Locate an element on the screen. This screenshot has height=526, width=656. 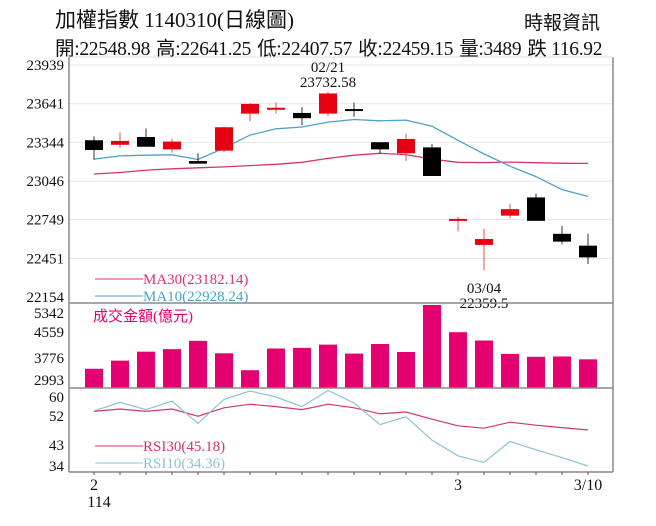
volume-tick-label: 4559 is located at coordinates (49, 333).